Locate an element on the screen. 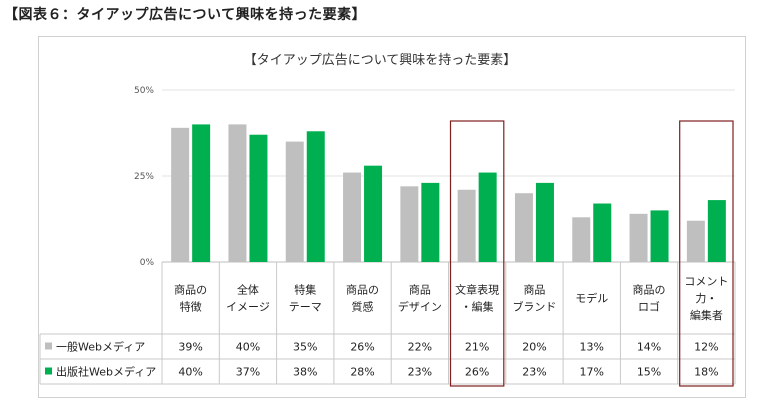 This screenshot has height=404, width=766. data-value: 13% is located at coordinates (592, 347).